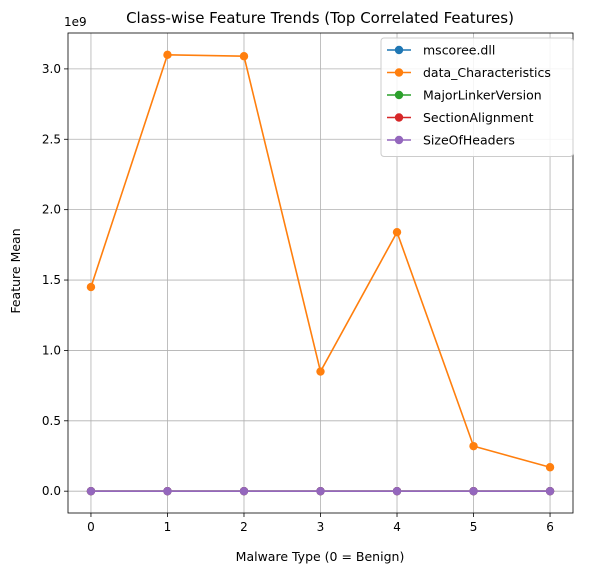 The height and width of the screenshot is (574, 590). I want to click on y-axis-offset-label: 1e9, so click(75, 22).